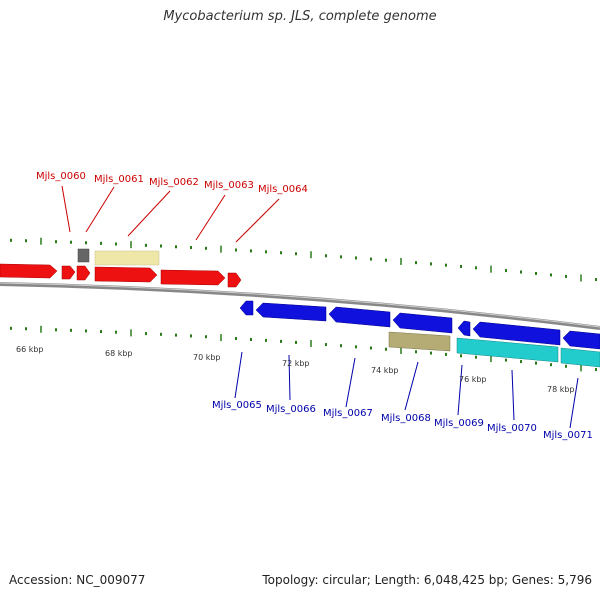  I want to click on scale-label-74kbp: 74 kbp, so click(385, 370).